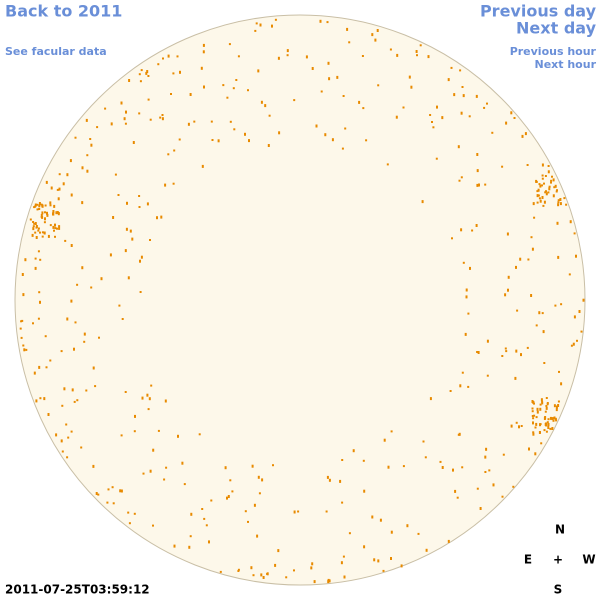 This screenshot has width=600, height=600. I want to click on back-link: Back to 2011, so click(63, 11).